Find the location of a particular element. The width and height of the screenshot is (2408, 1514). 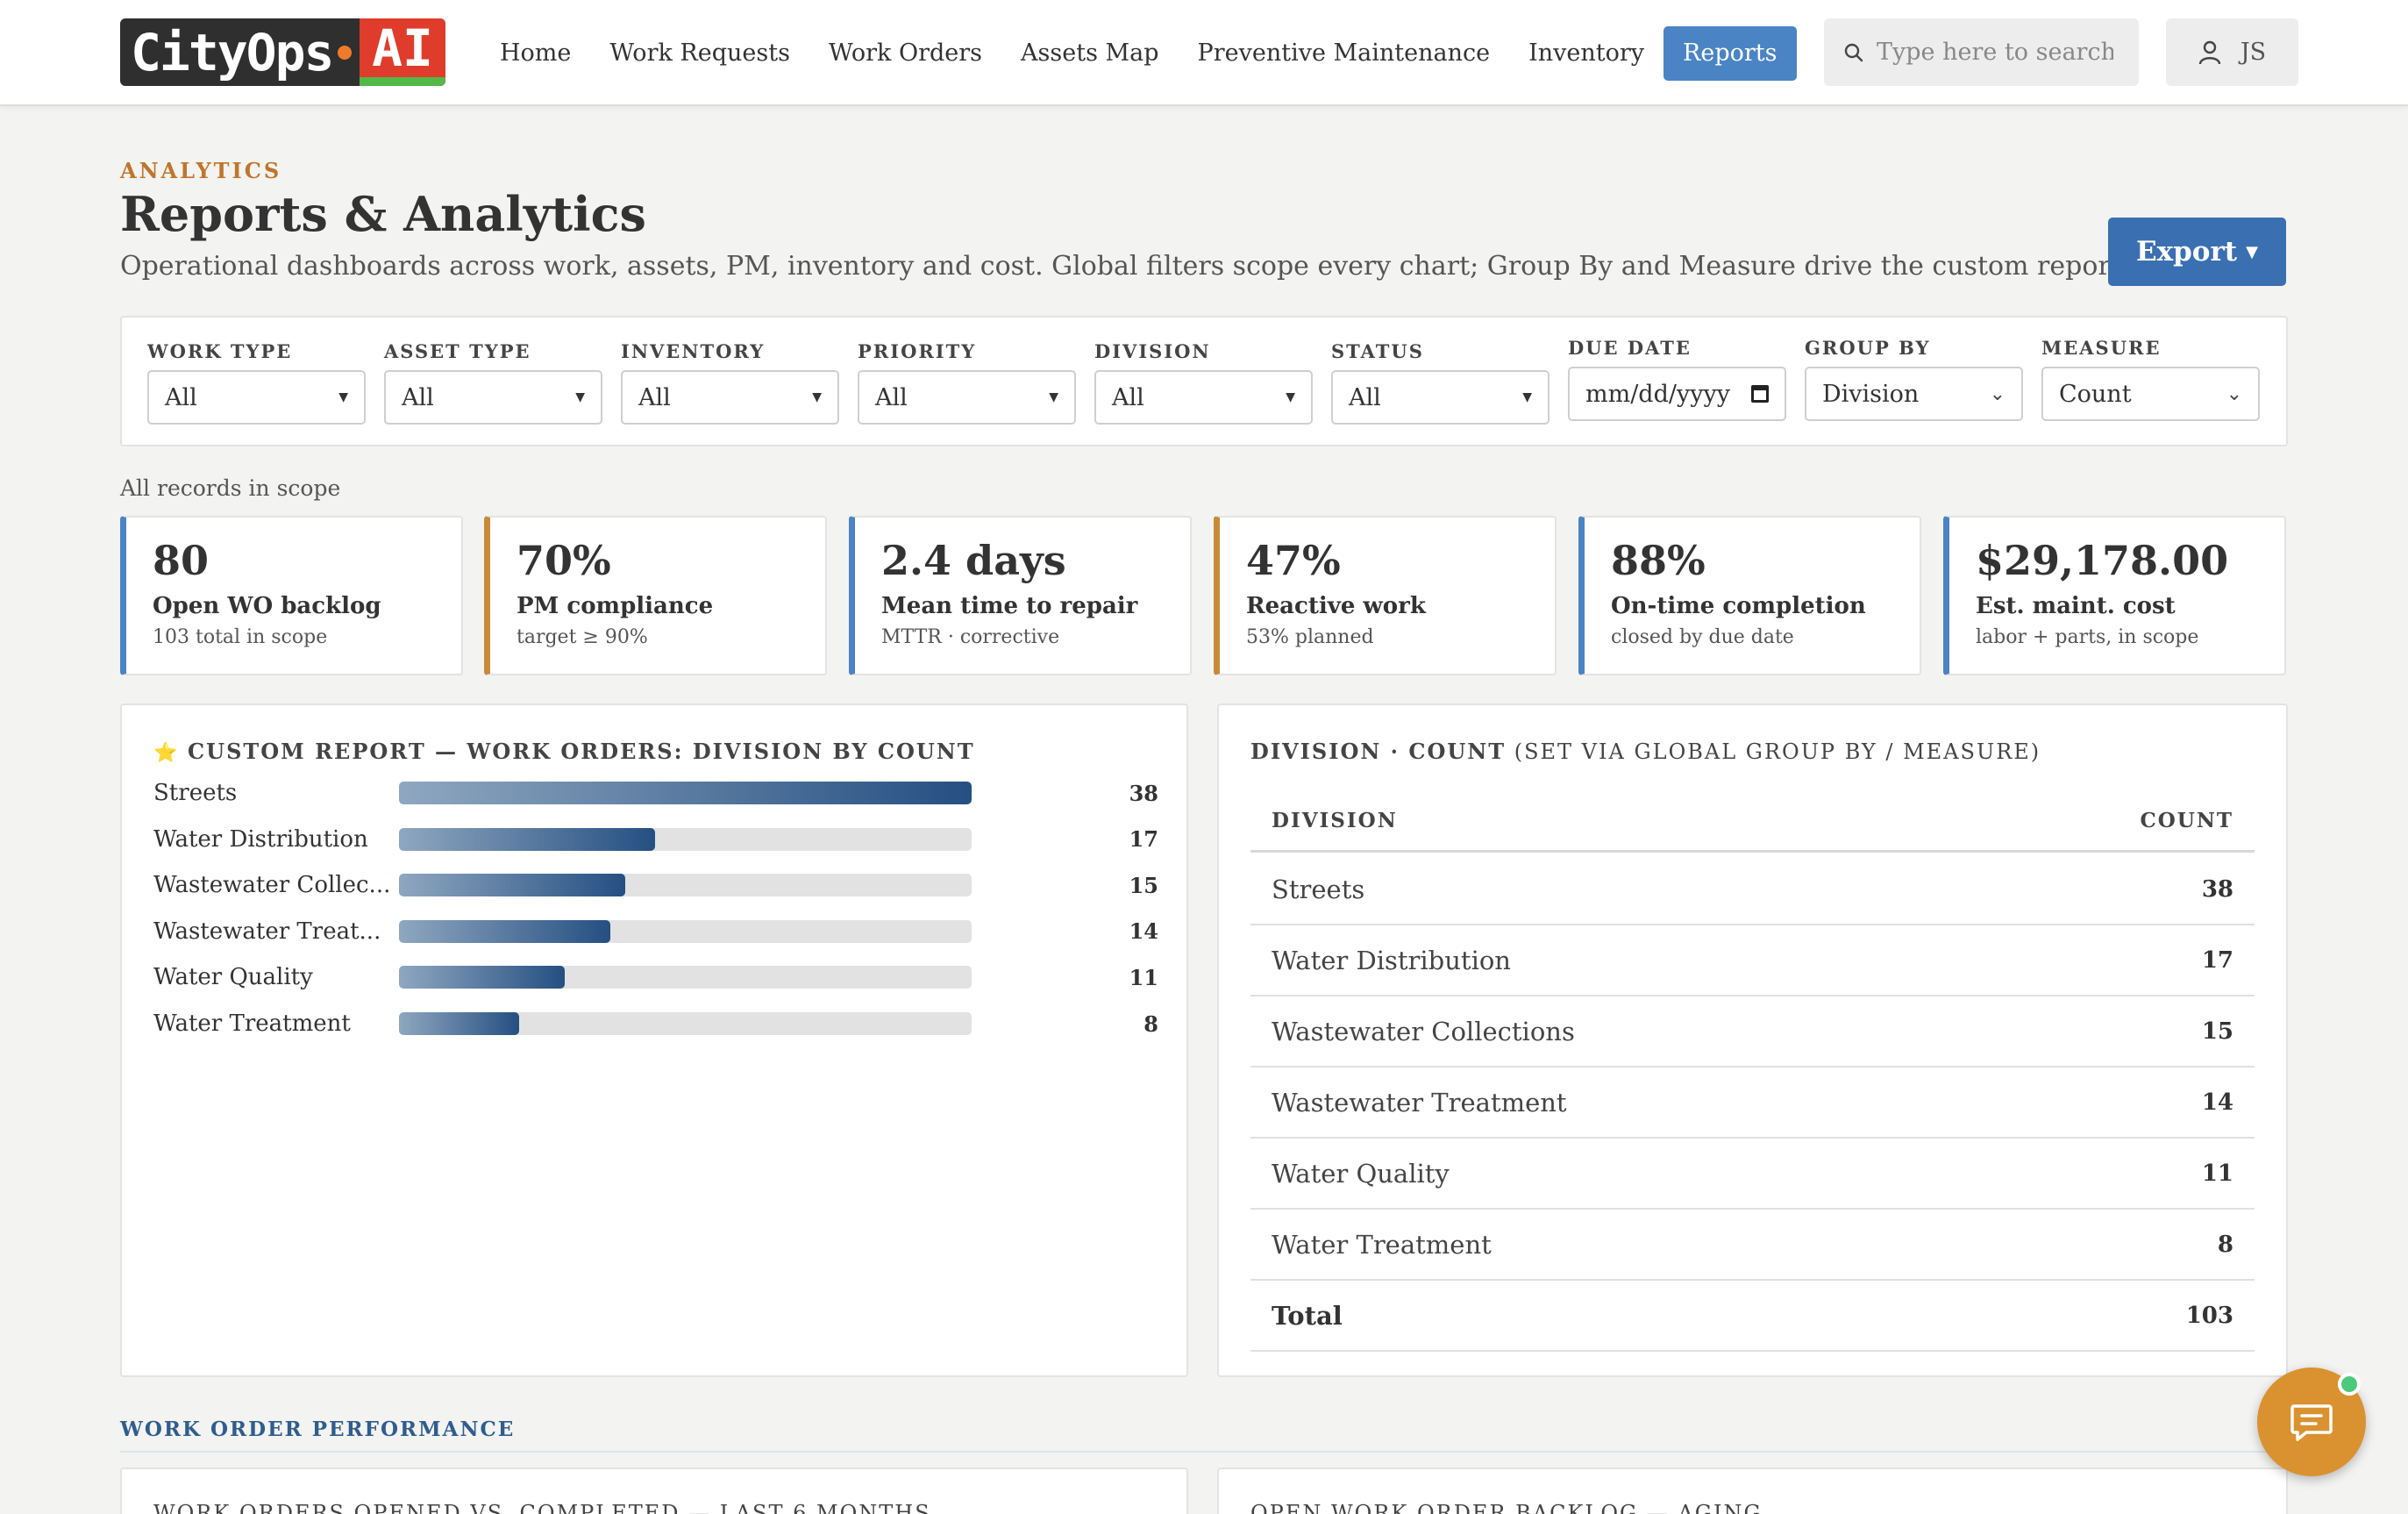

group-by-select: Division ⌄ is located at coordinates (1914, 394).